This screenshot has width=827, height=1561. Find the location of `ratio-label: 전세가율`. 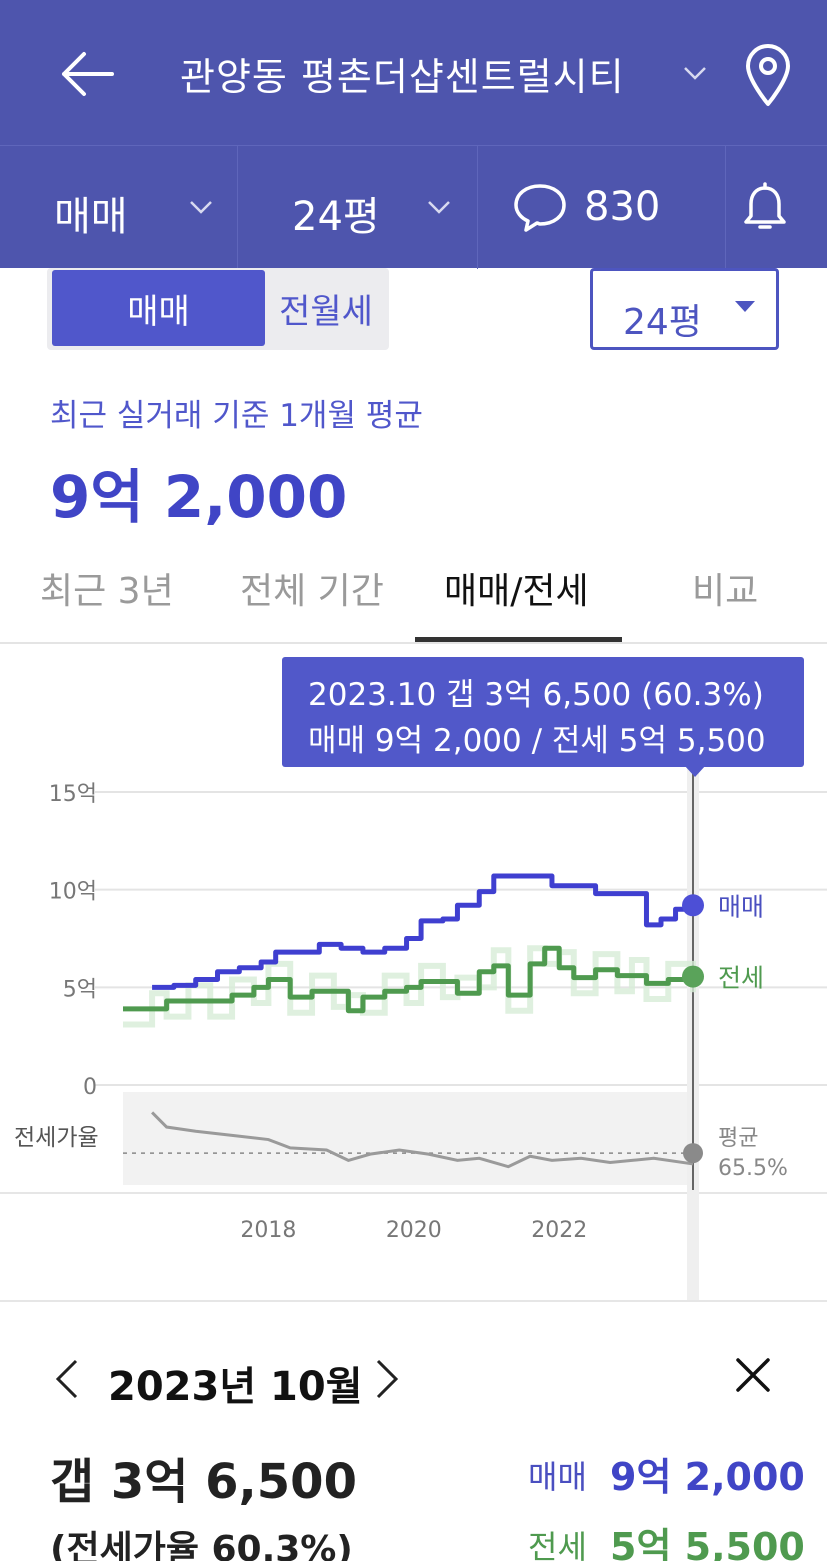

ratio-label: 전세가율 is located at coordinates (56, 1138).